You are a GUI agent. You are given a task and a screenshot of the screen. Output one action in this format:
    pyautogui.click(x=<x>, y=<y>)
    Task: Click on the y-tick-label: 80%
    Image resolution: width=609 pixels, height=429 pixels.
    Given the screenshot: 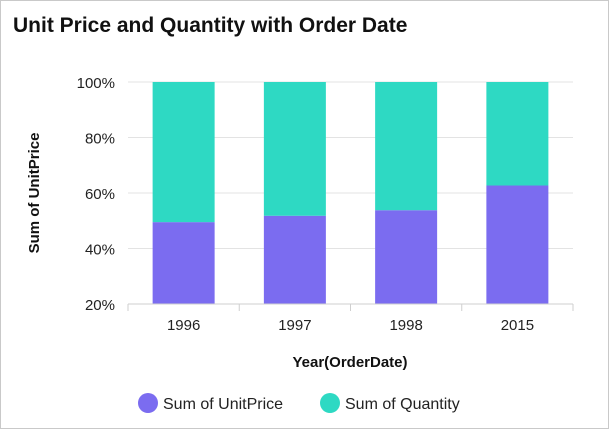 What is the action you would take?
    pyautogui.click(x=100, y=139)
    